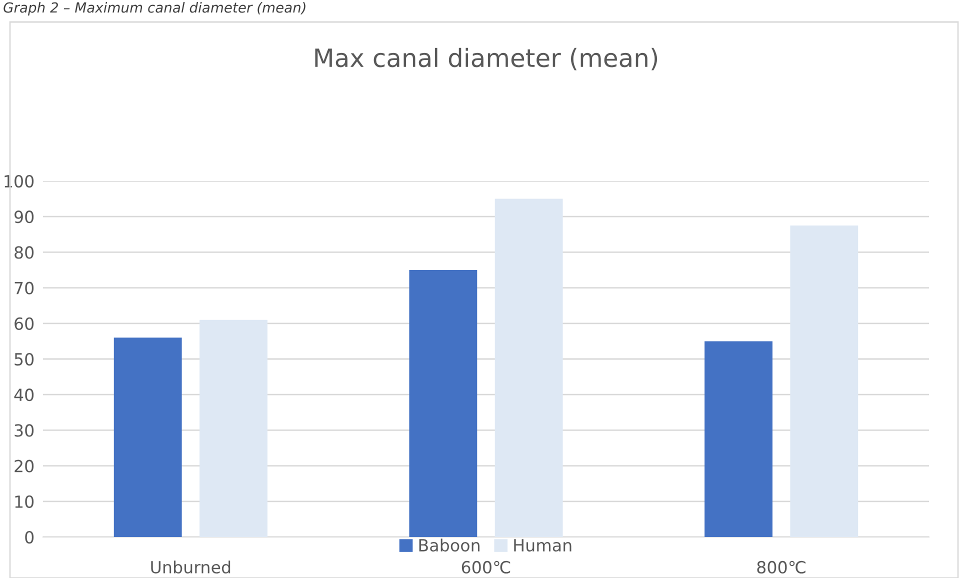 Image resolution: width=959 pixels, height=578 pixels. What do you see at coordinates (543, 545) in the screenshot?
I see `legend-label: Human` at bounding box center [543, 545].